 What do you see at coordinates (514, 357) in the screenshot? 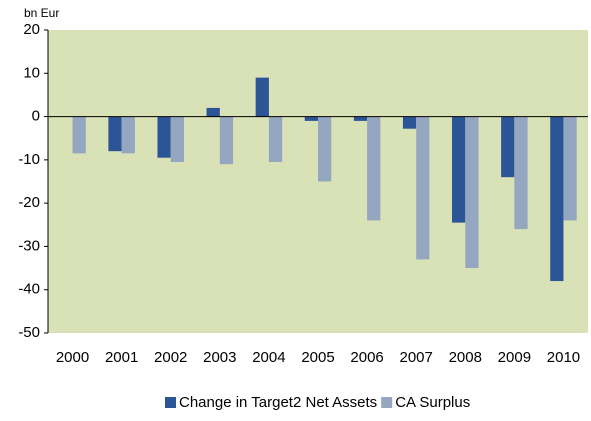
I see `x-tick-label: 2009` at bounding box center [514, 357].